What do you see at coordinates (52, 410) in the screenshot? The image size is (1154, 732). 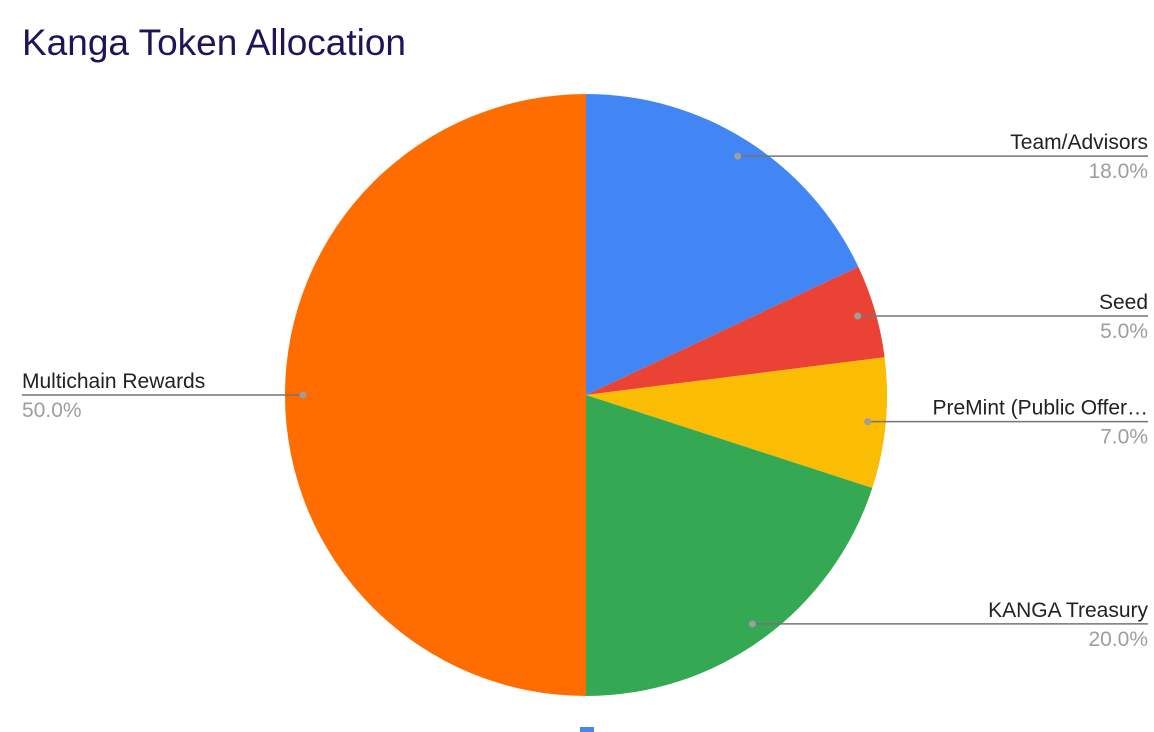 I see `slice-percent-multichain-rewards: 50.0%` at bounding box center [52, 410].